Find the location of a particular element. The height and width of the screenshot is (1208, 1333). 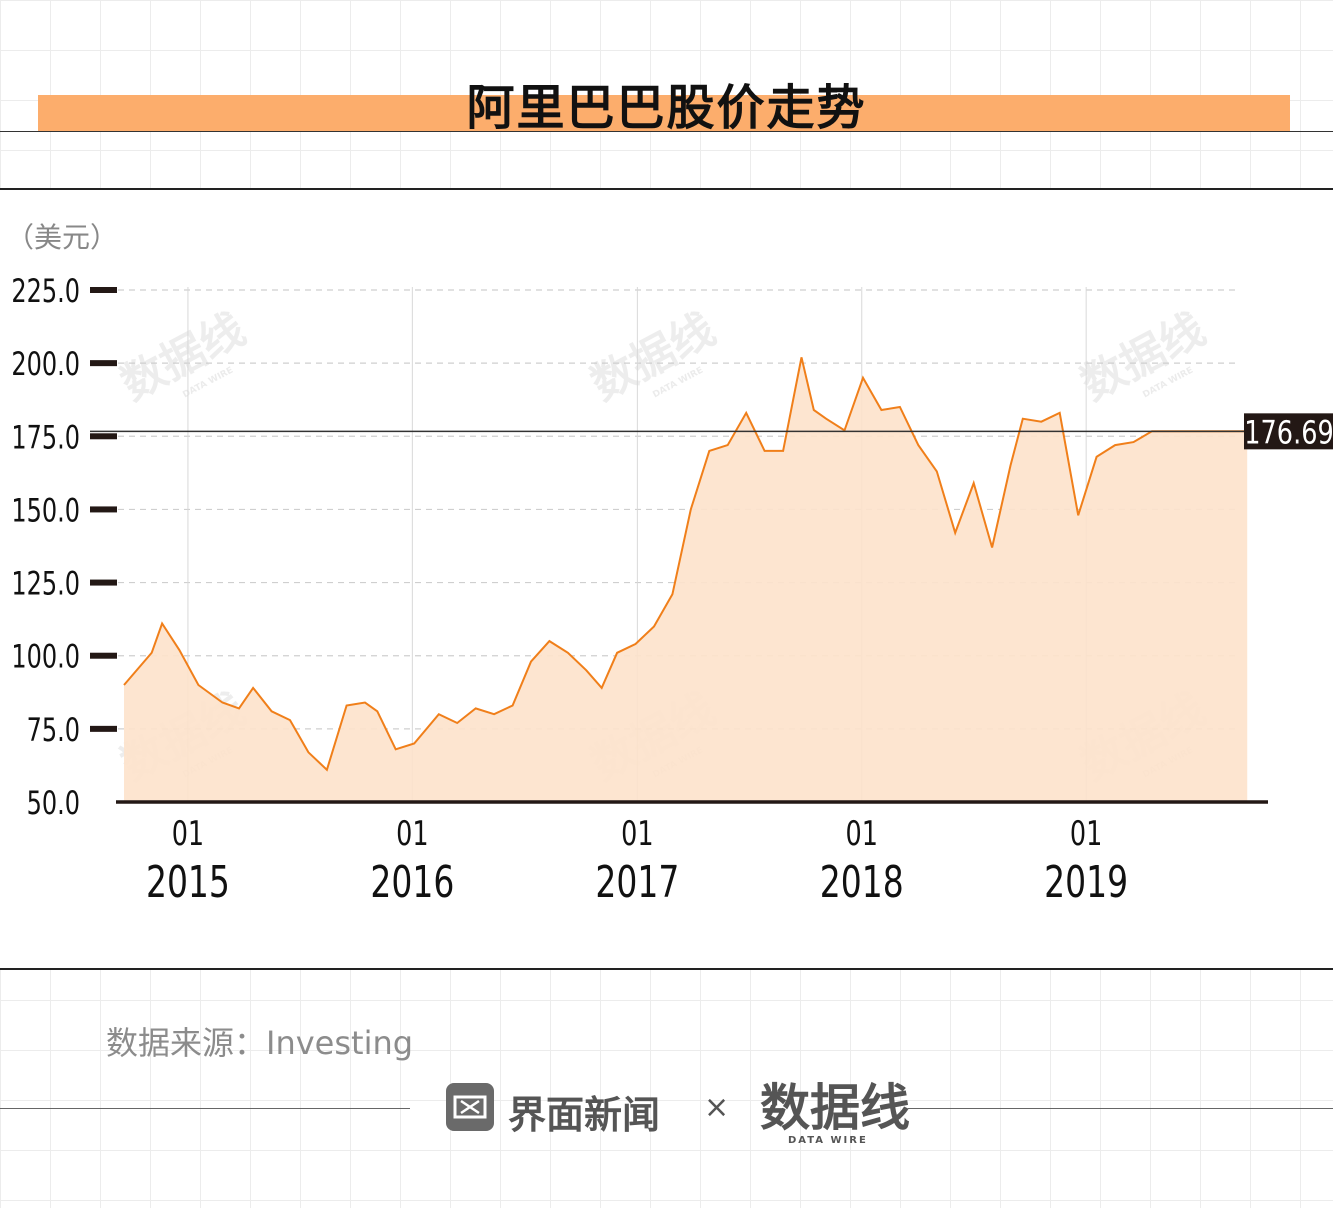

y-tick-label: 200.0 is located at coordinates (45, 364).